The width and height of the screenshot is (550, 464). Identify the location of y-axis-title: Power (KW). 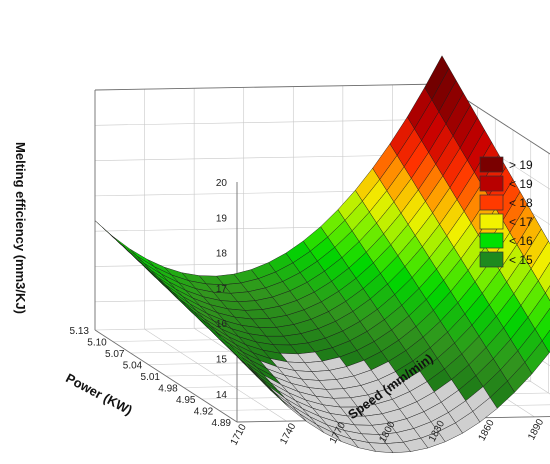
(98, 393).